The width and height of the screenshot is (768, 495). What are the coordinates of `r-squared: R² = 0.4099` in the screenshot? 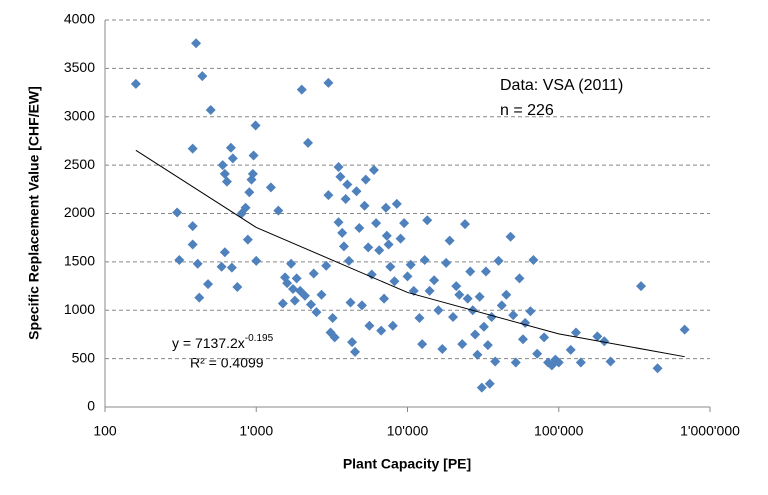 It's located at (227, 363).